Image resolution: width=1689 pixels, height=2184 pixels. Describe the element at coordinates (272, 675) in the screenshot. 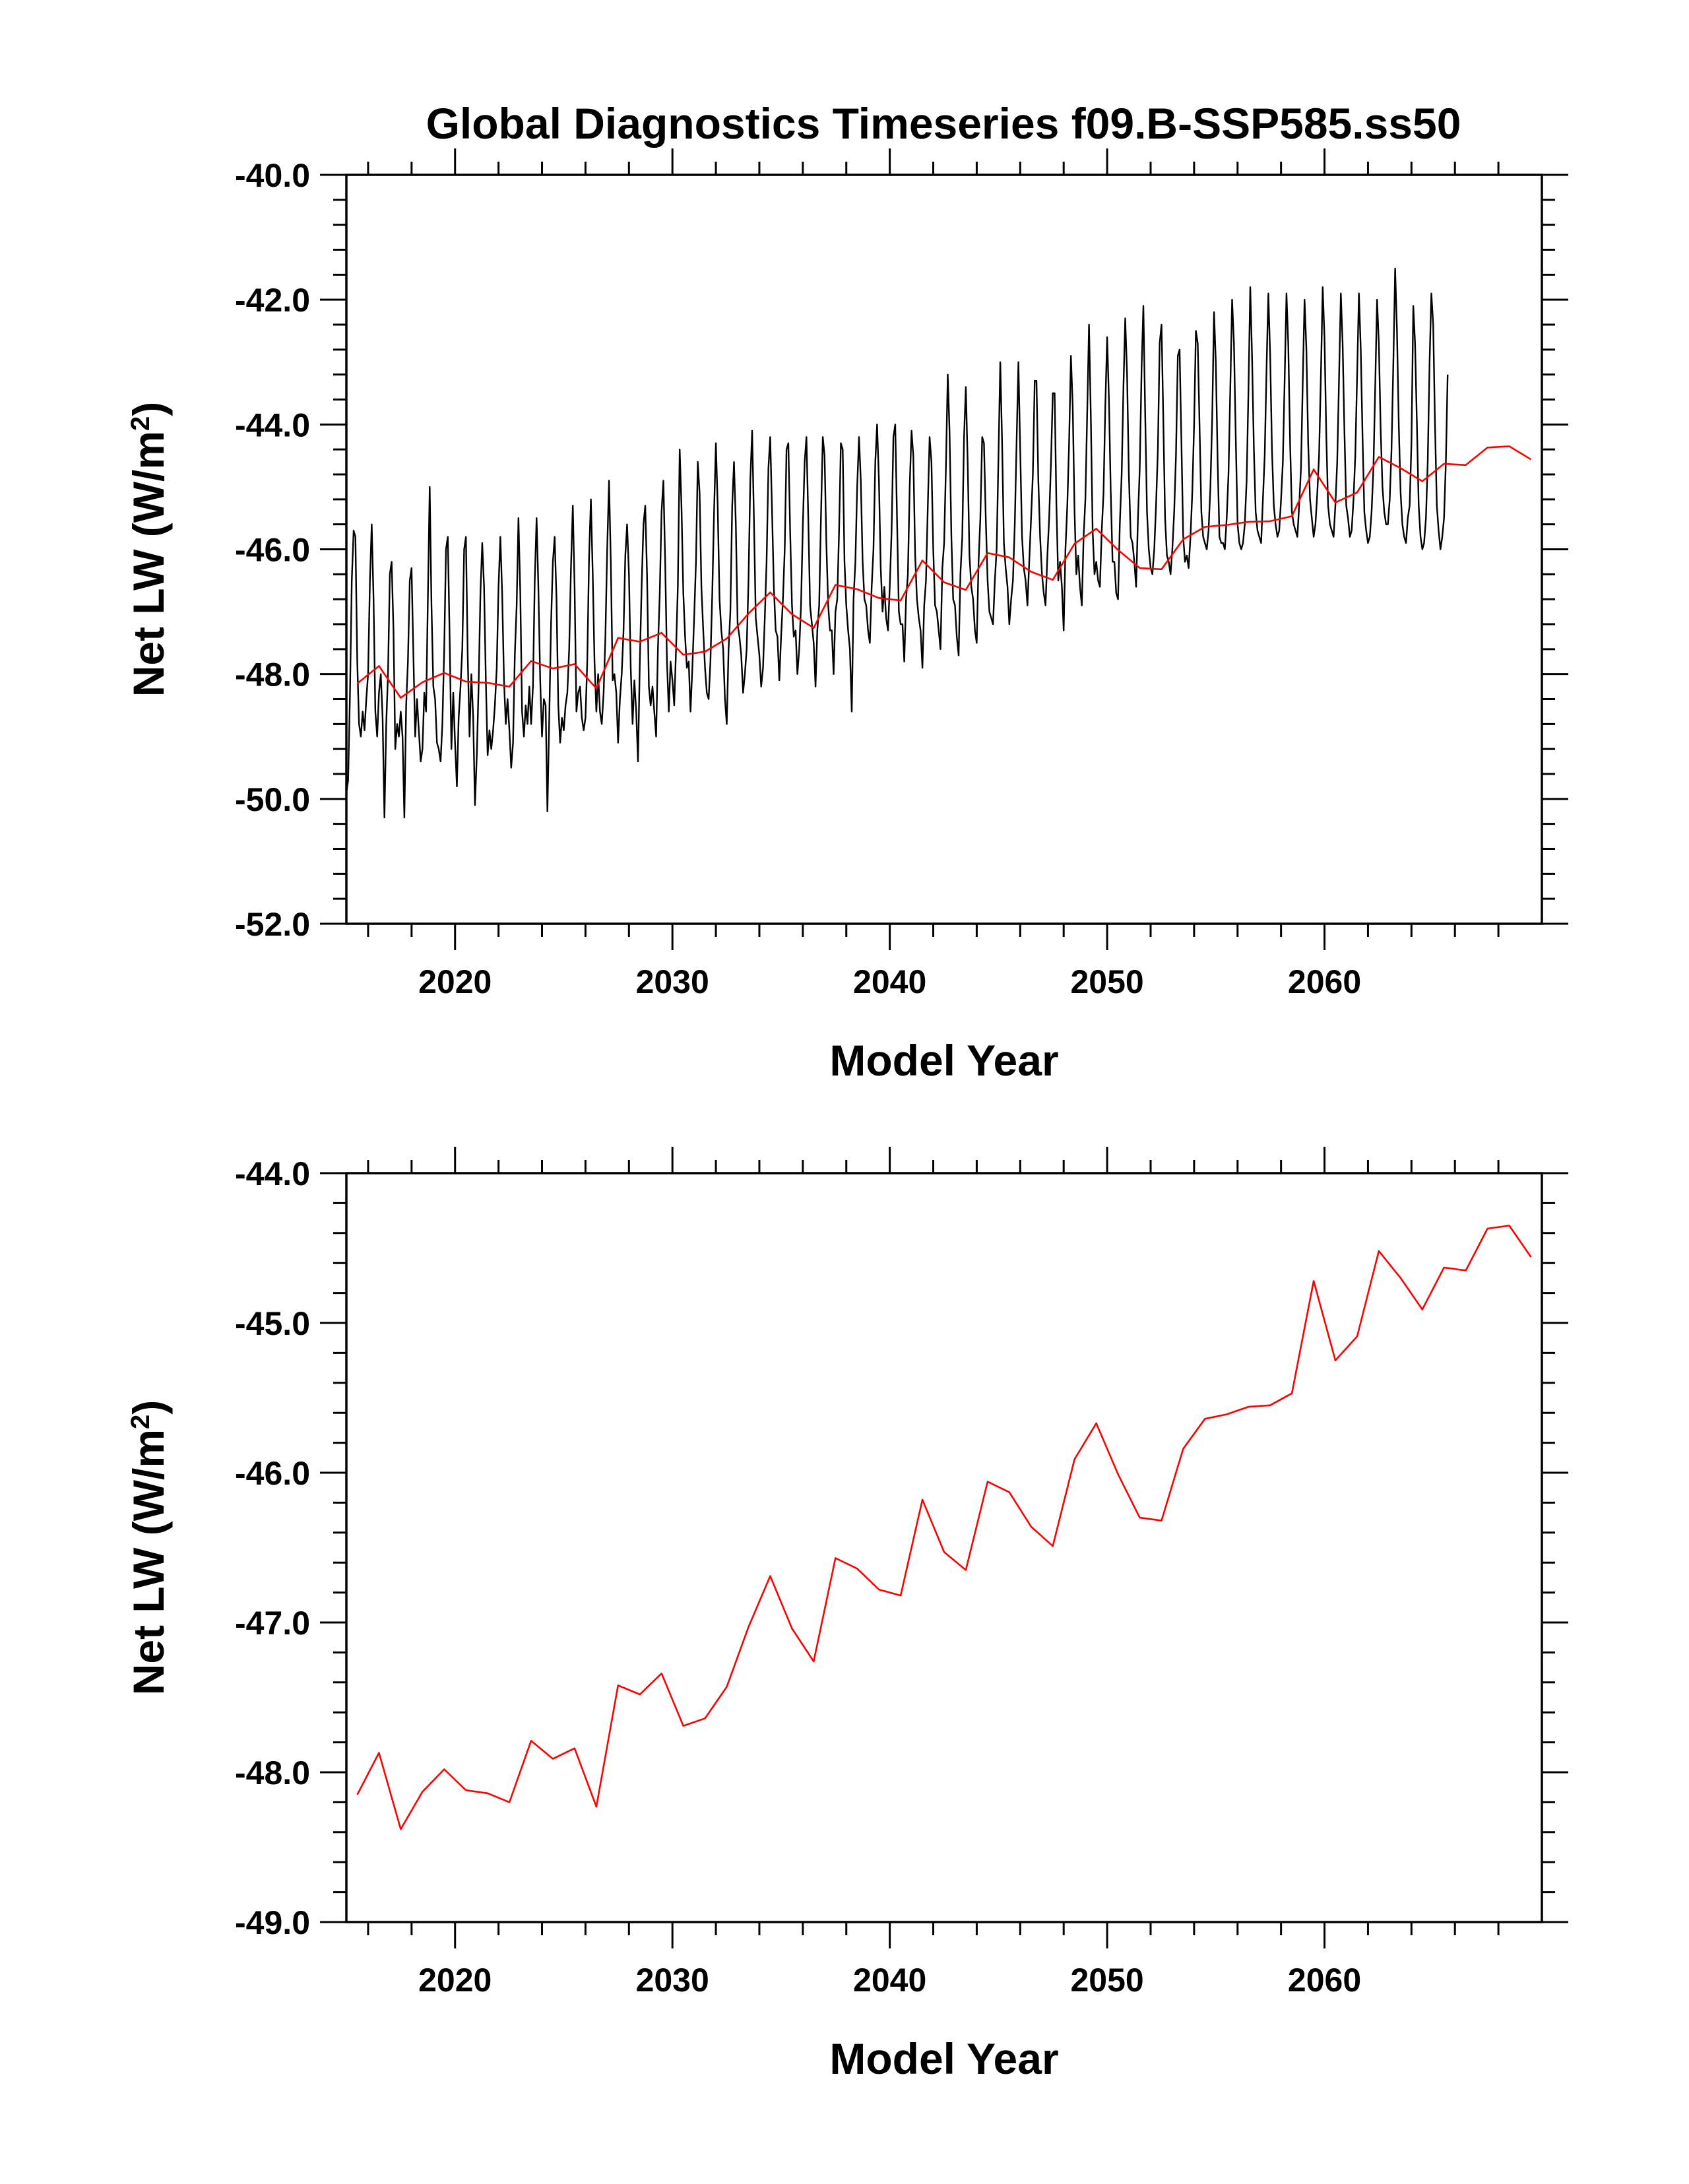

I see `top-y-tick-label: -48.0` at that location.